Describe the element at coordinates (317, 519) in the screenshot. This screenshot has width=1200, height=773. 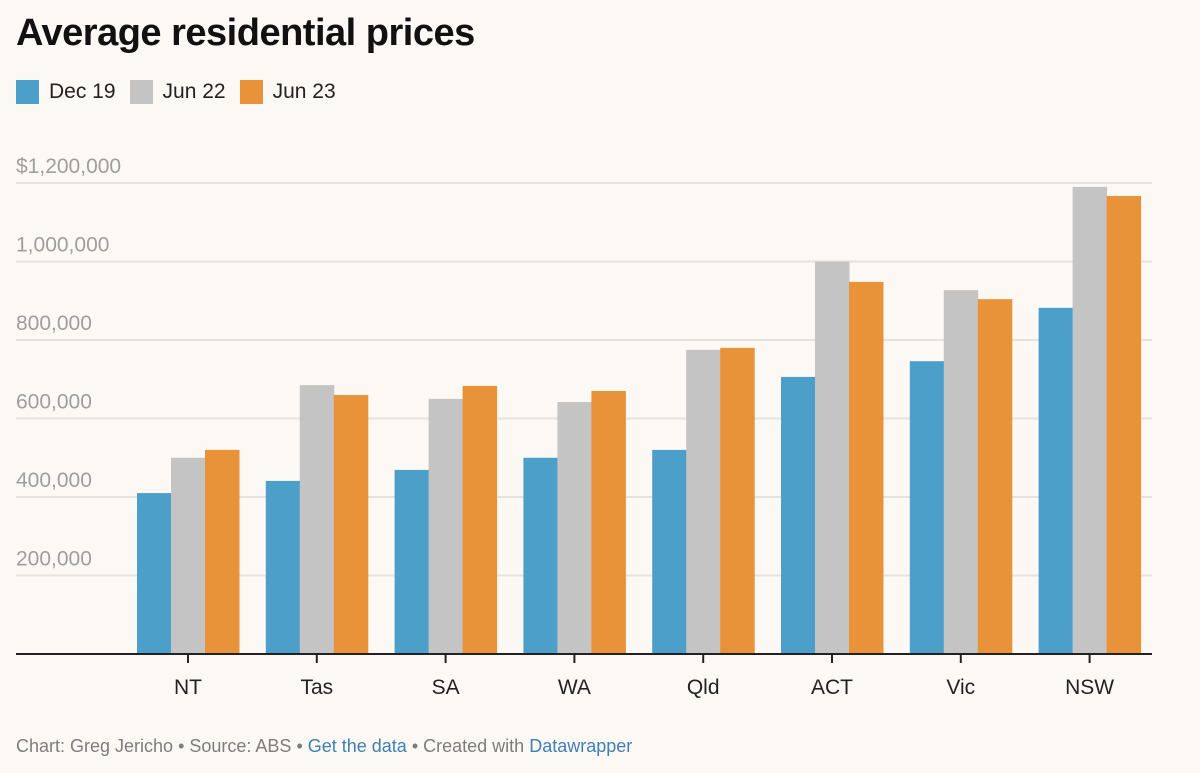
I see `bar-tas-jun22` at that location.